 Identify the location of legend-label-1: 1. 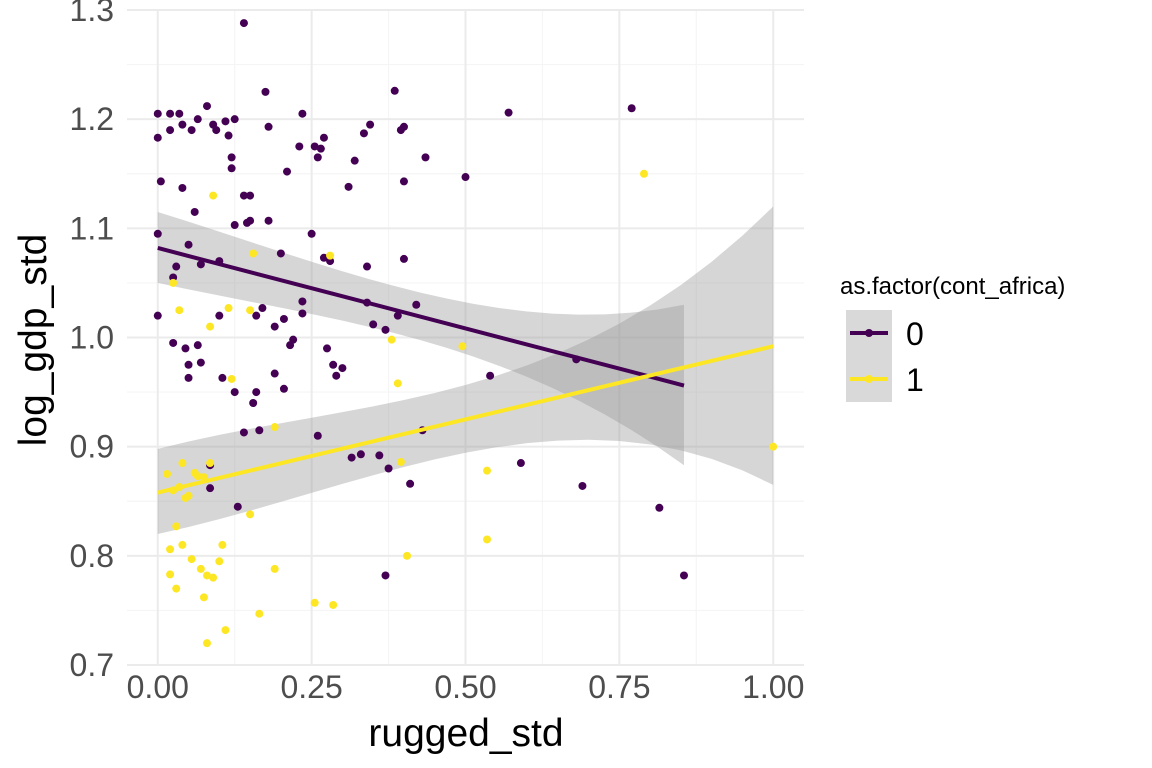
(915, 380).